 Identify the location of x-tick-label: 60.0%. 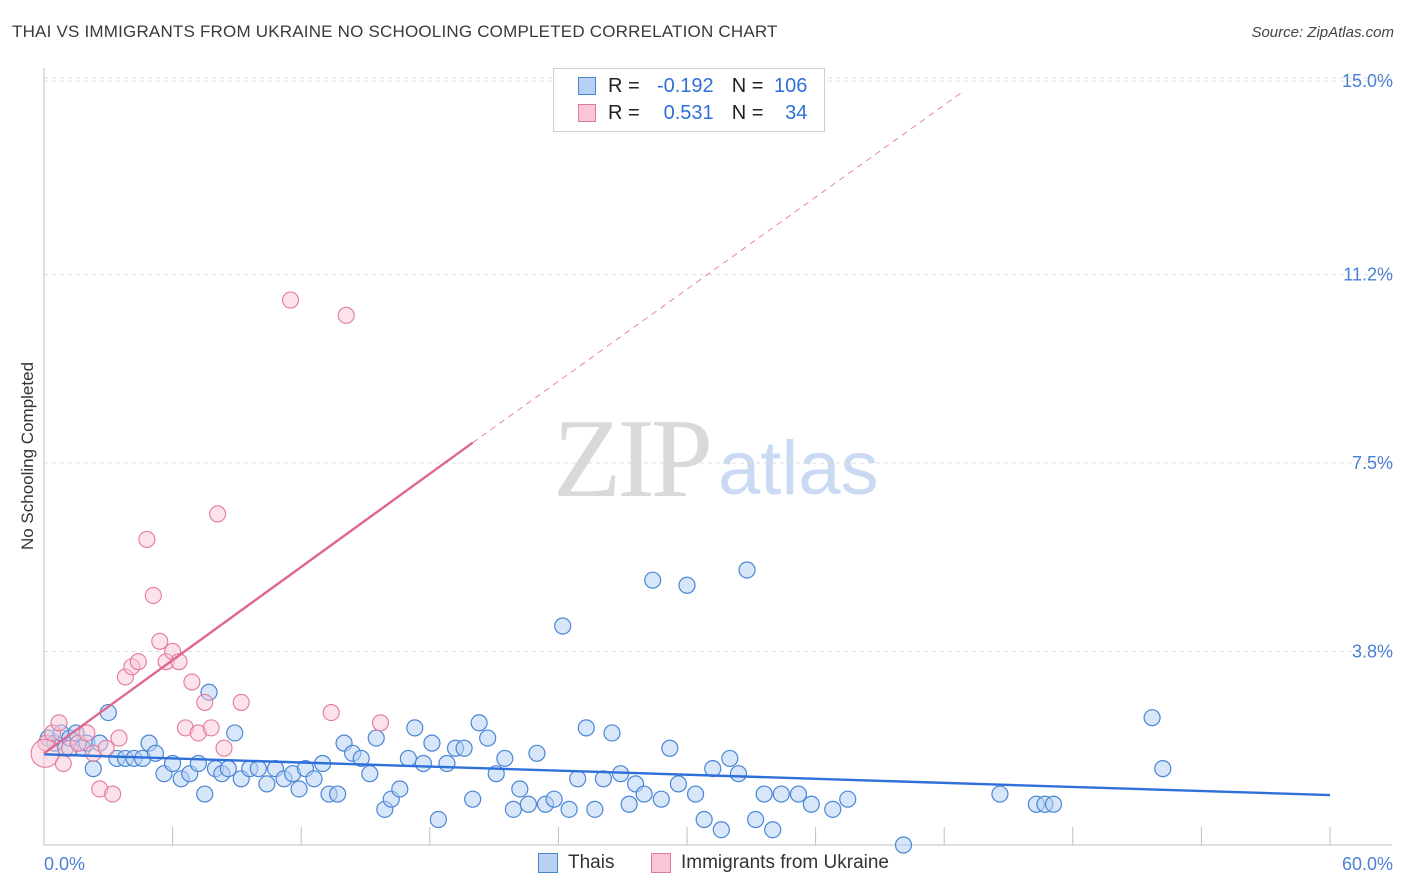
(1367, 864).